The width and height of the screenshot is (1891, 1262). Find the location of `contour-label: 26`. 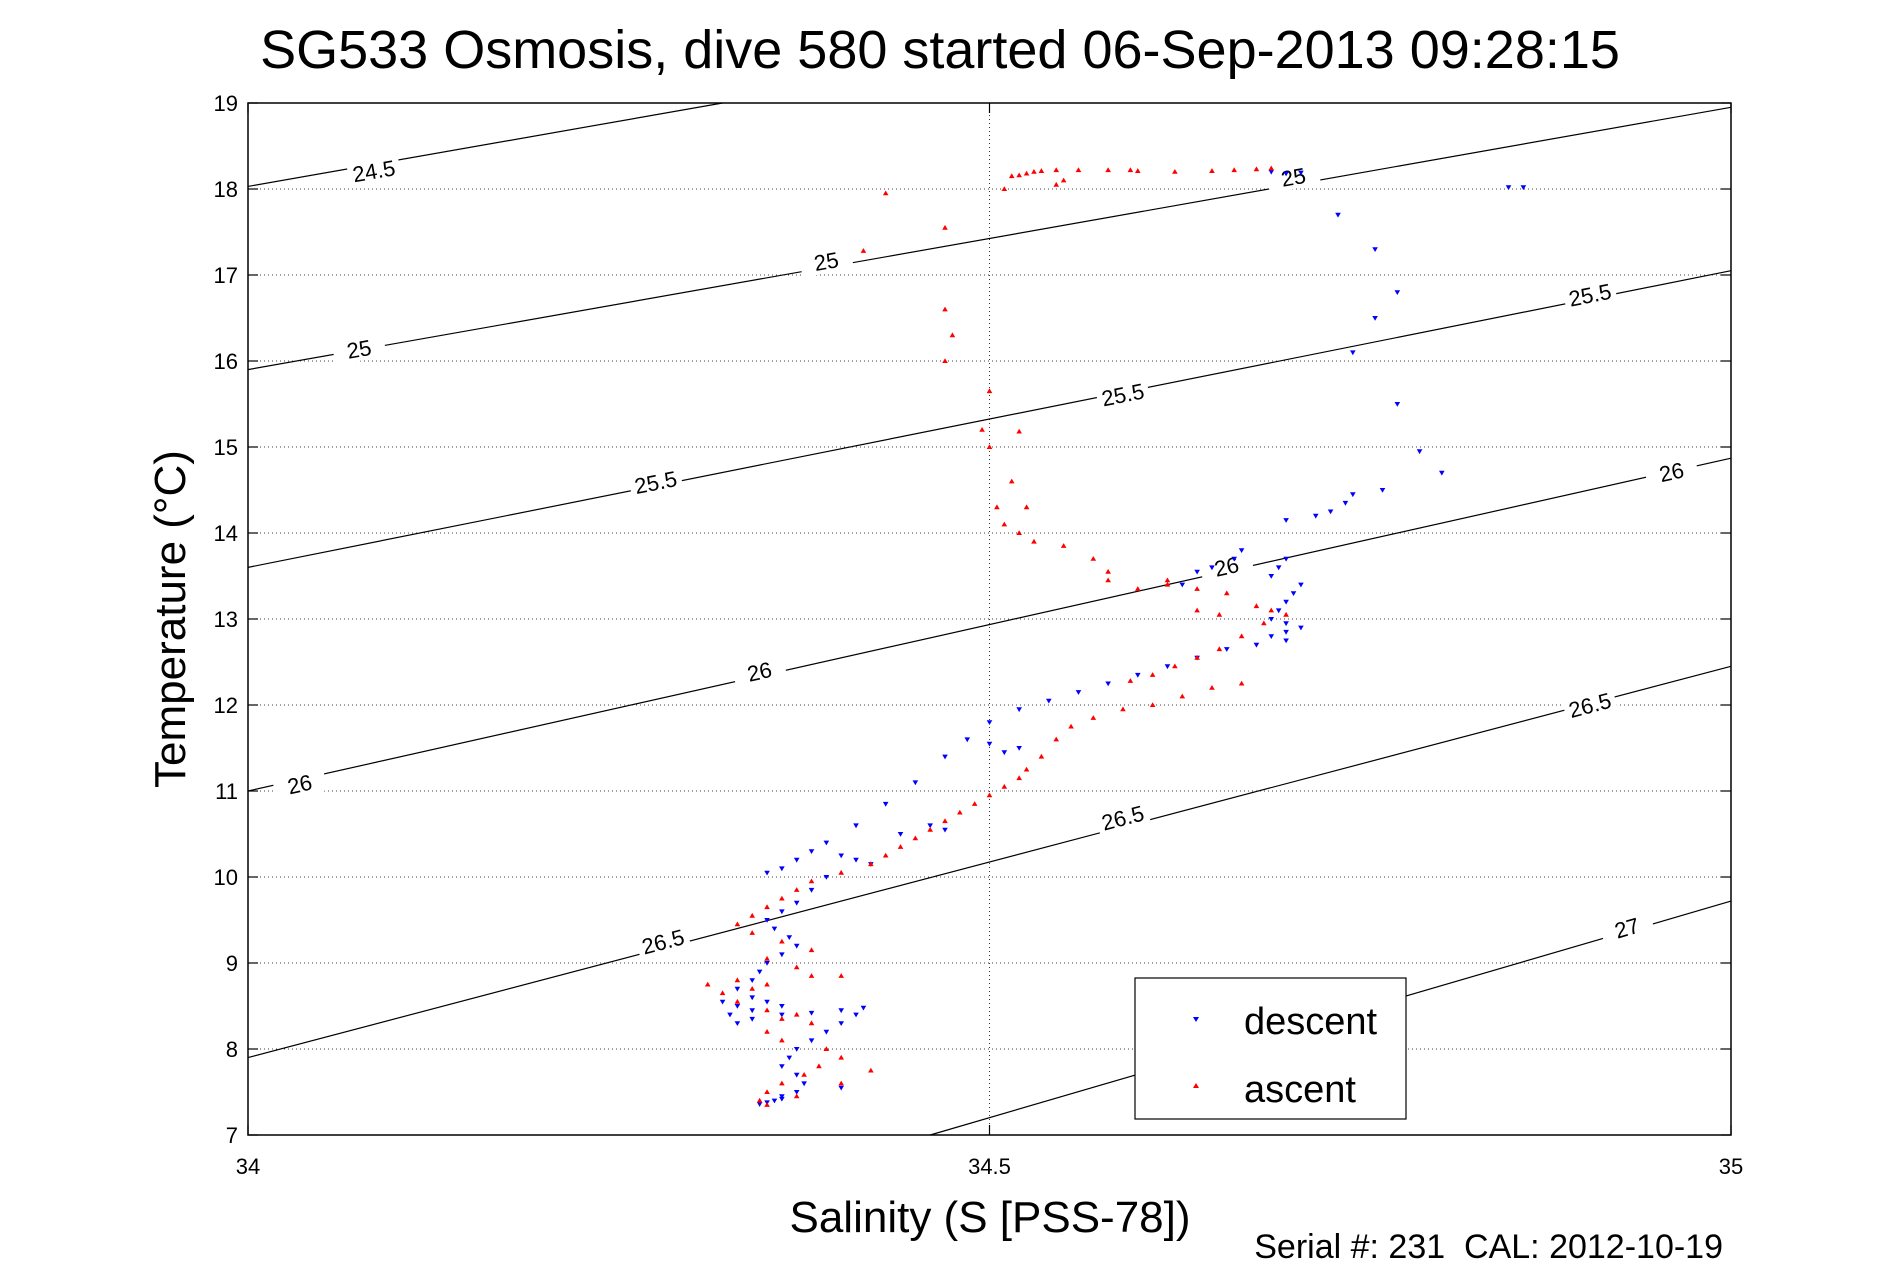

contour-label: 26 is located at coordinates (759, 672).